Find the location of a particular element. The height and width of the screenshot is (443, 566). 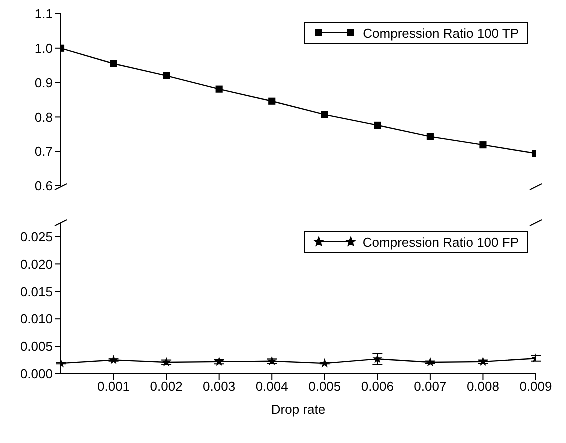

y-tick-label: 1.1 is located at coordinates (43, 14).